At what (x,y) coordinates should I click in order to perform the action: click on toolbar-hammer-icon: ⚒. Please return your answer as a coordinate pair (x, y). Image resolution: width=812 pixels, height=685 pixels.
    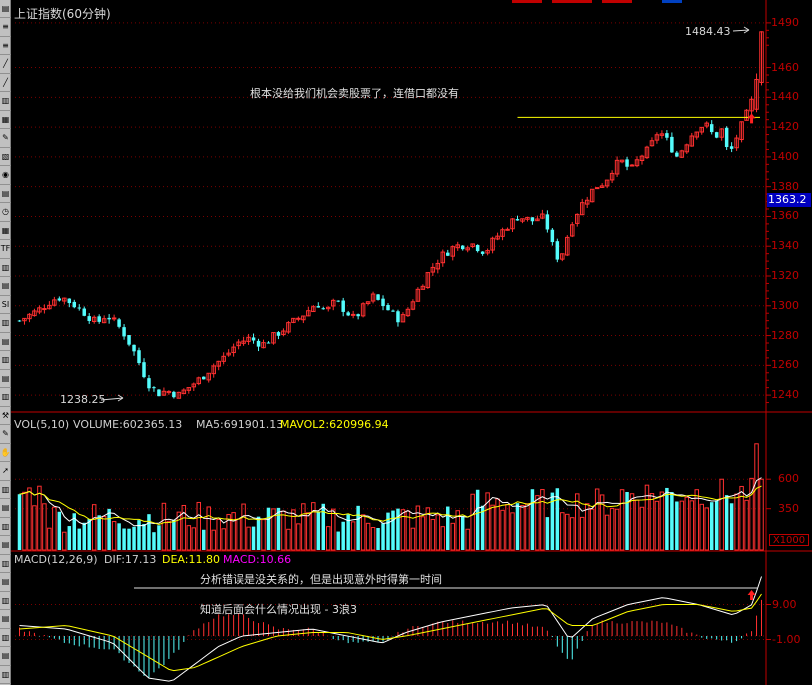
    Looking at the image, I should click on (5, 416).